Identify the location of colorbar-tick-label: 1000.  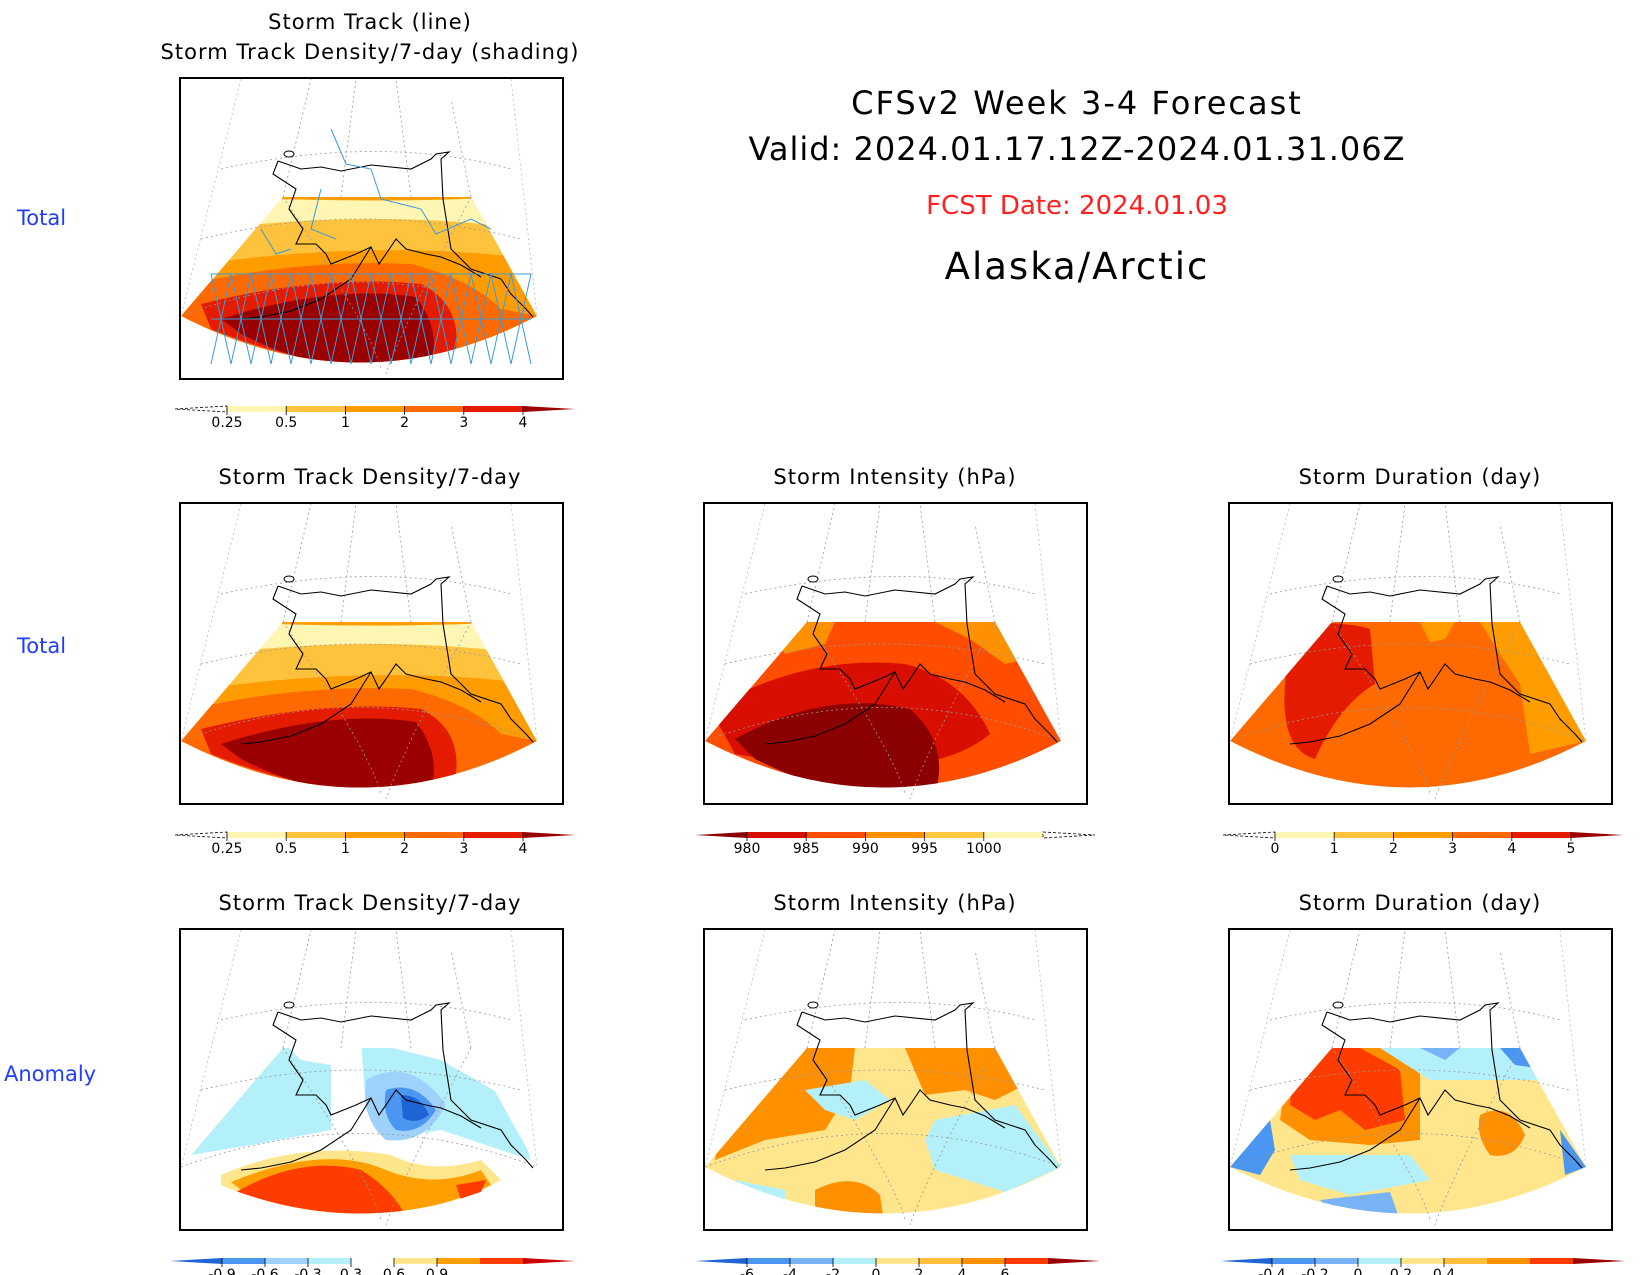
(984, 849).